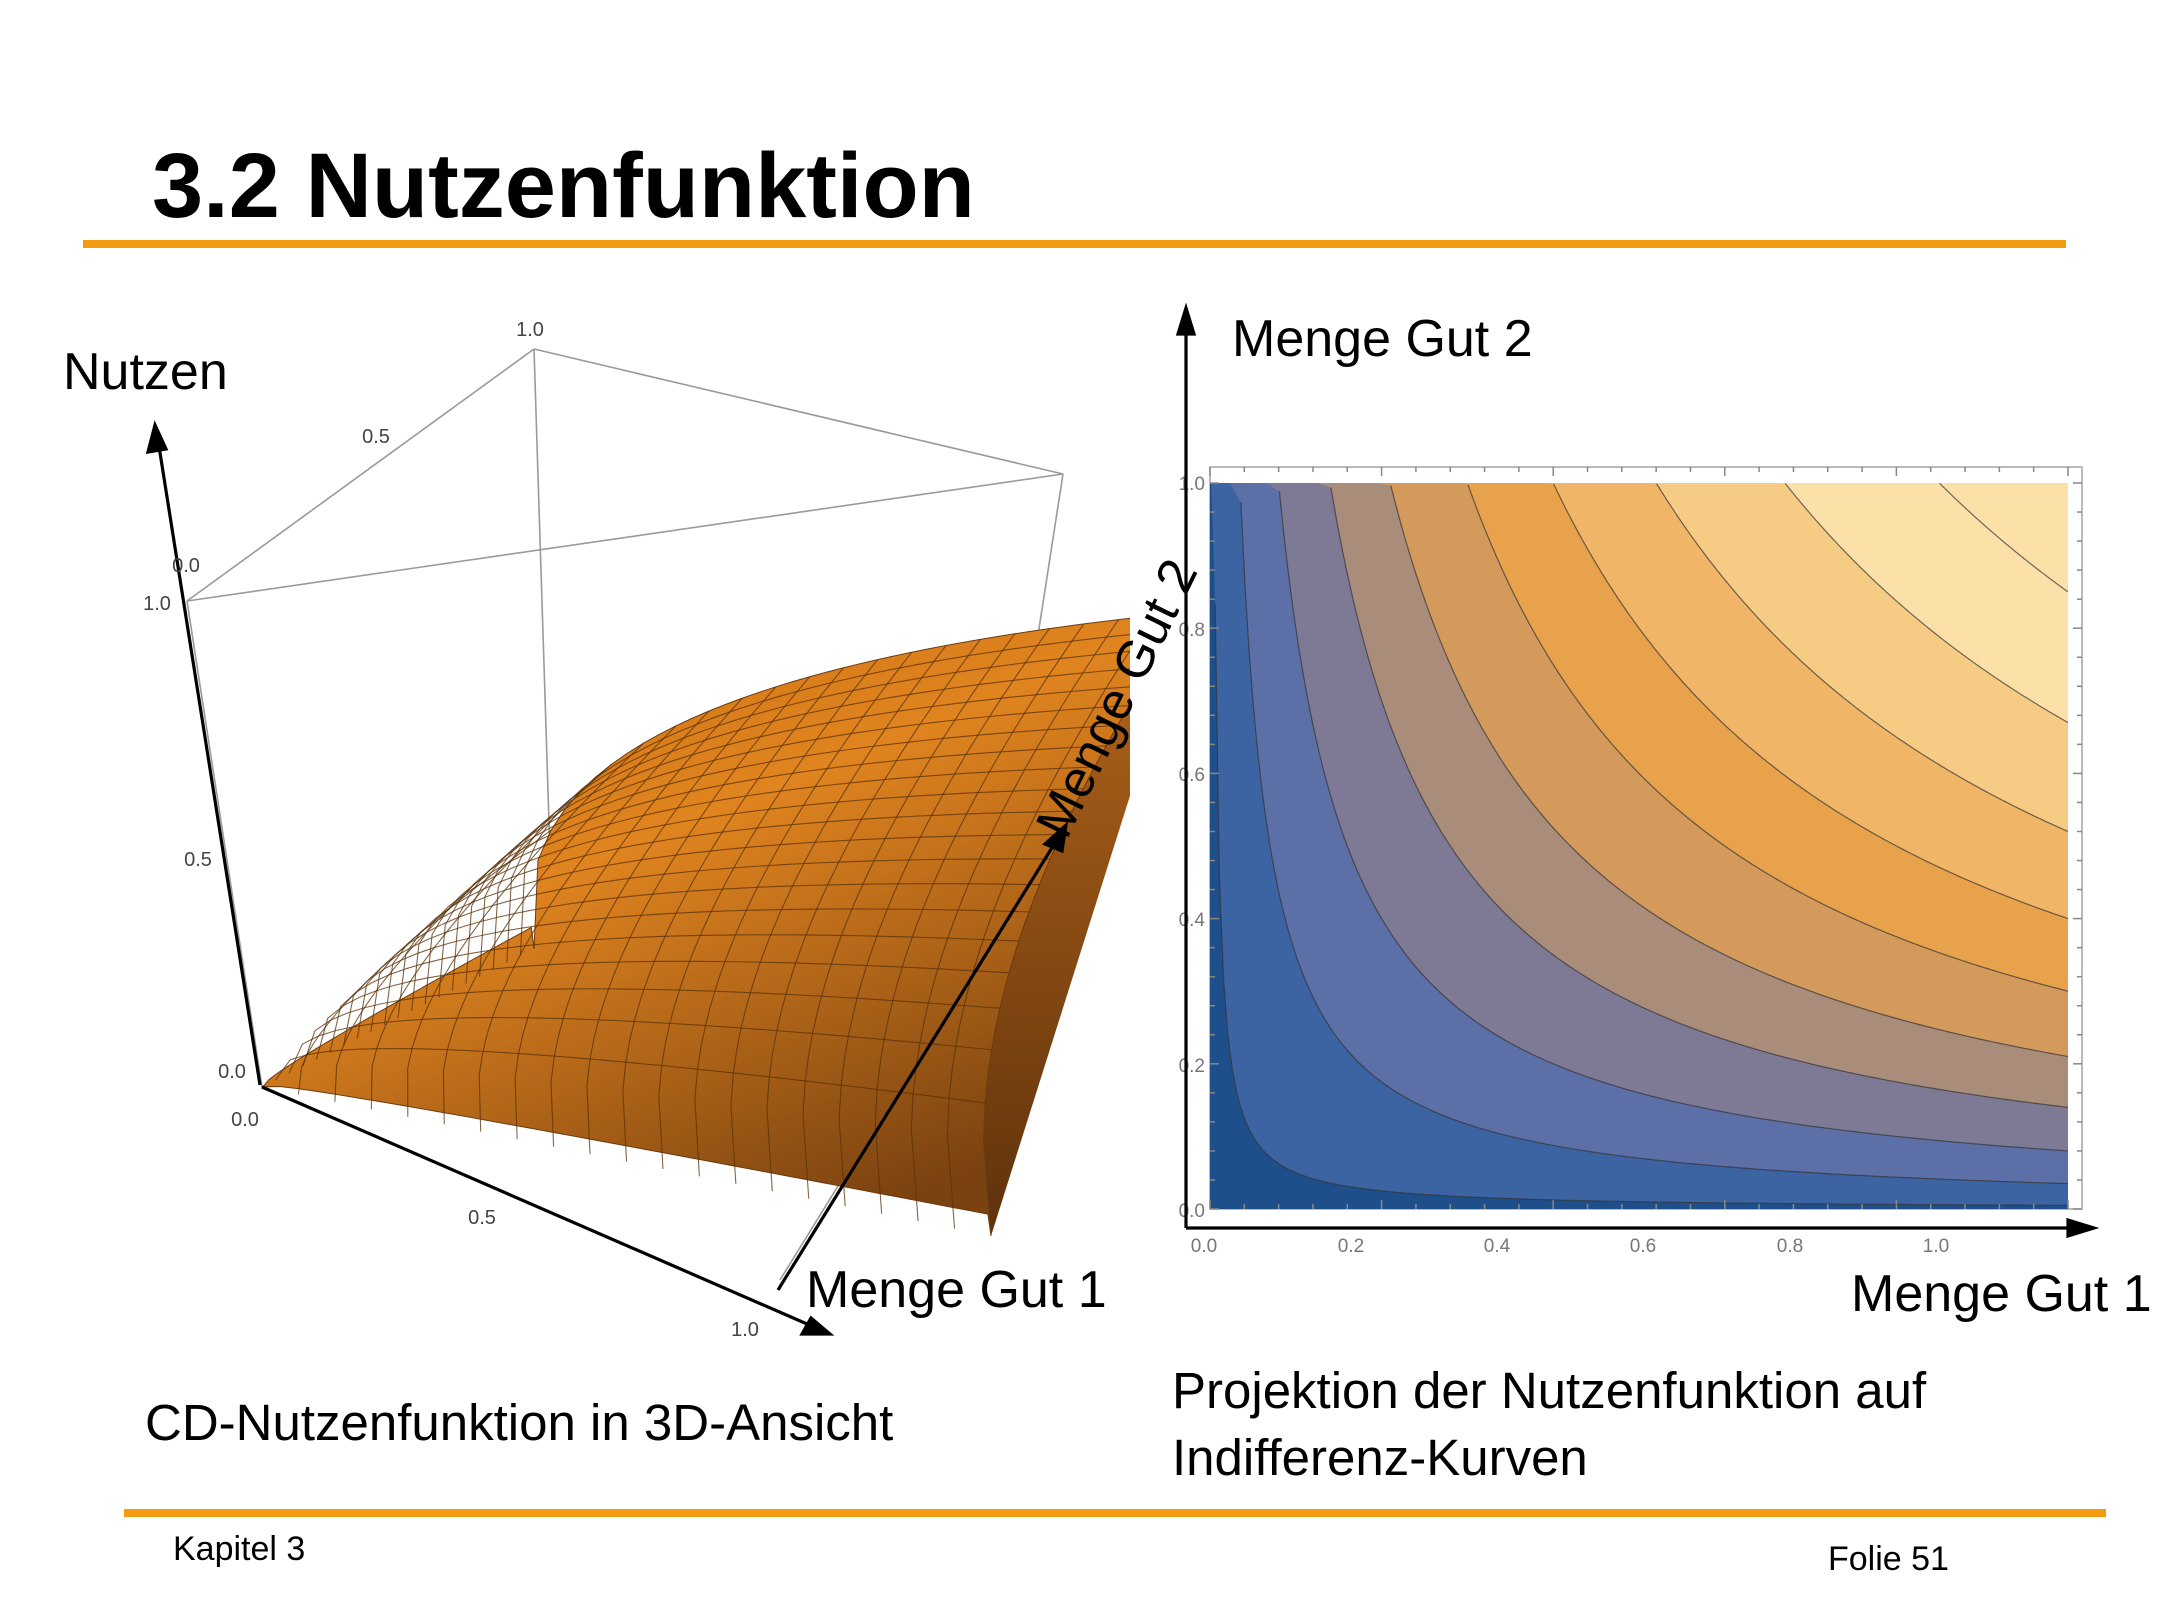 The image size is (2160, 1620). I want to click on caption-contour-line2: Indifferenz-Kurven, so click(1380, 1457).